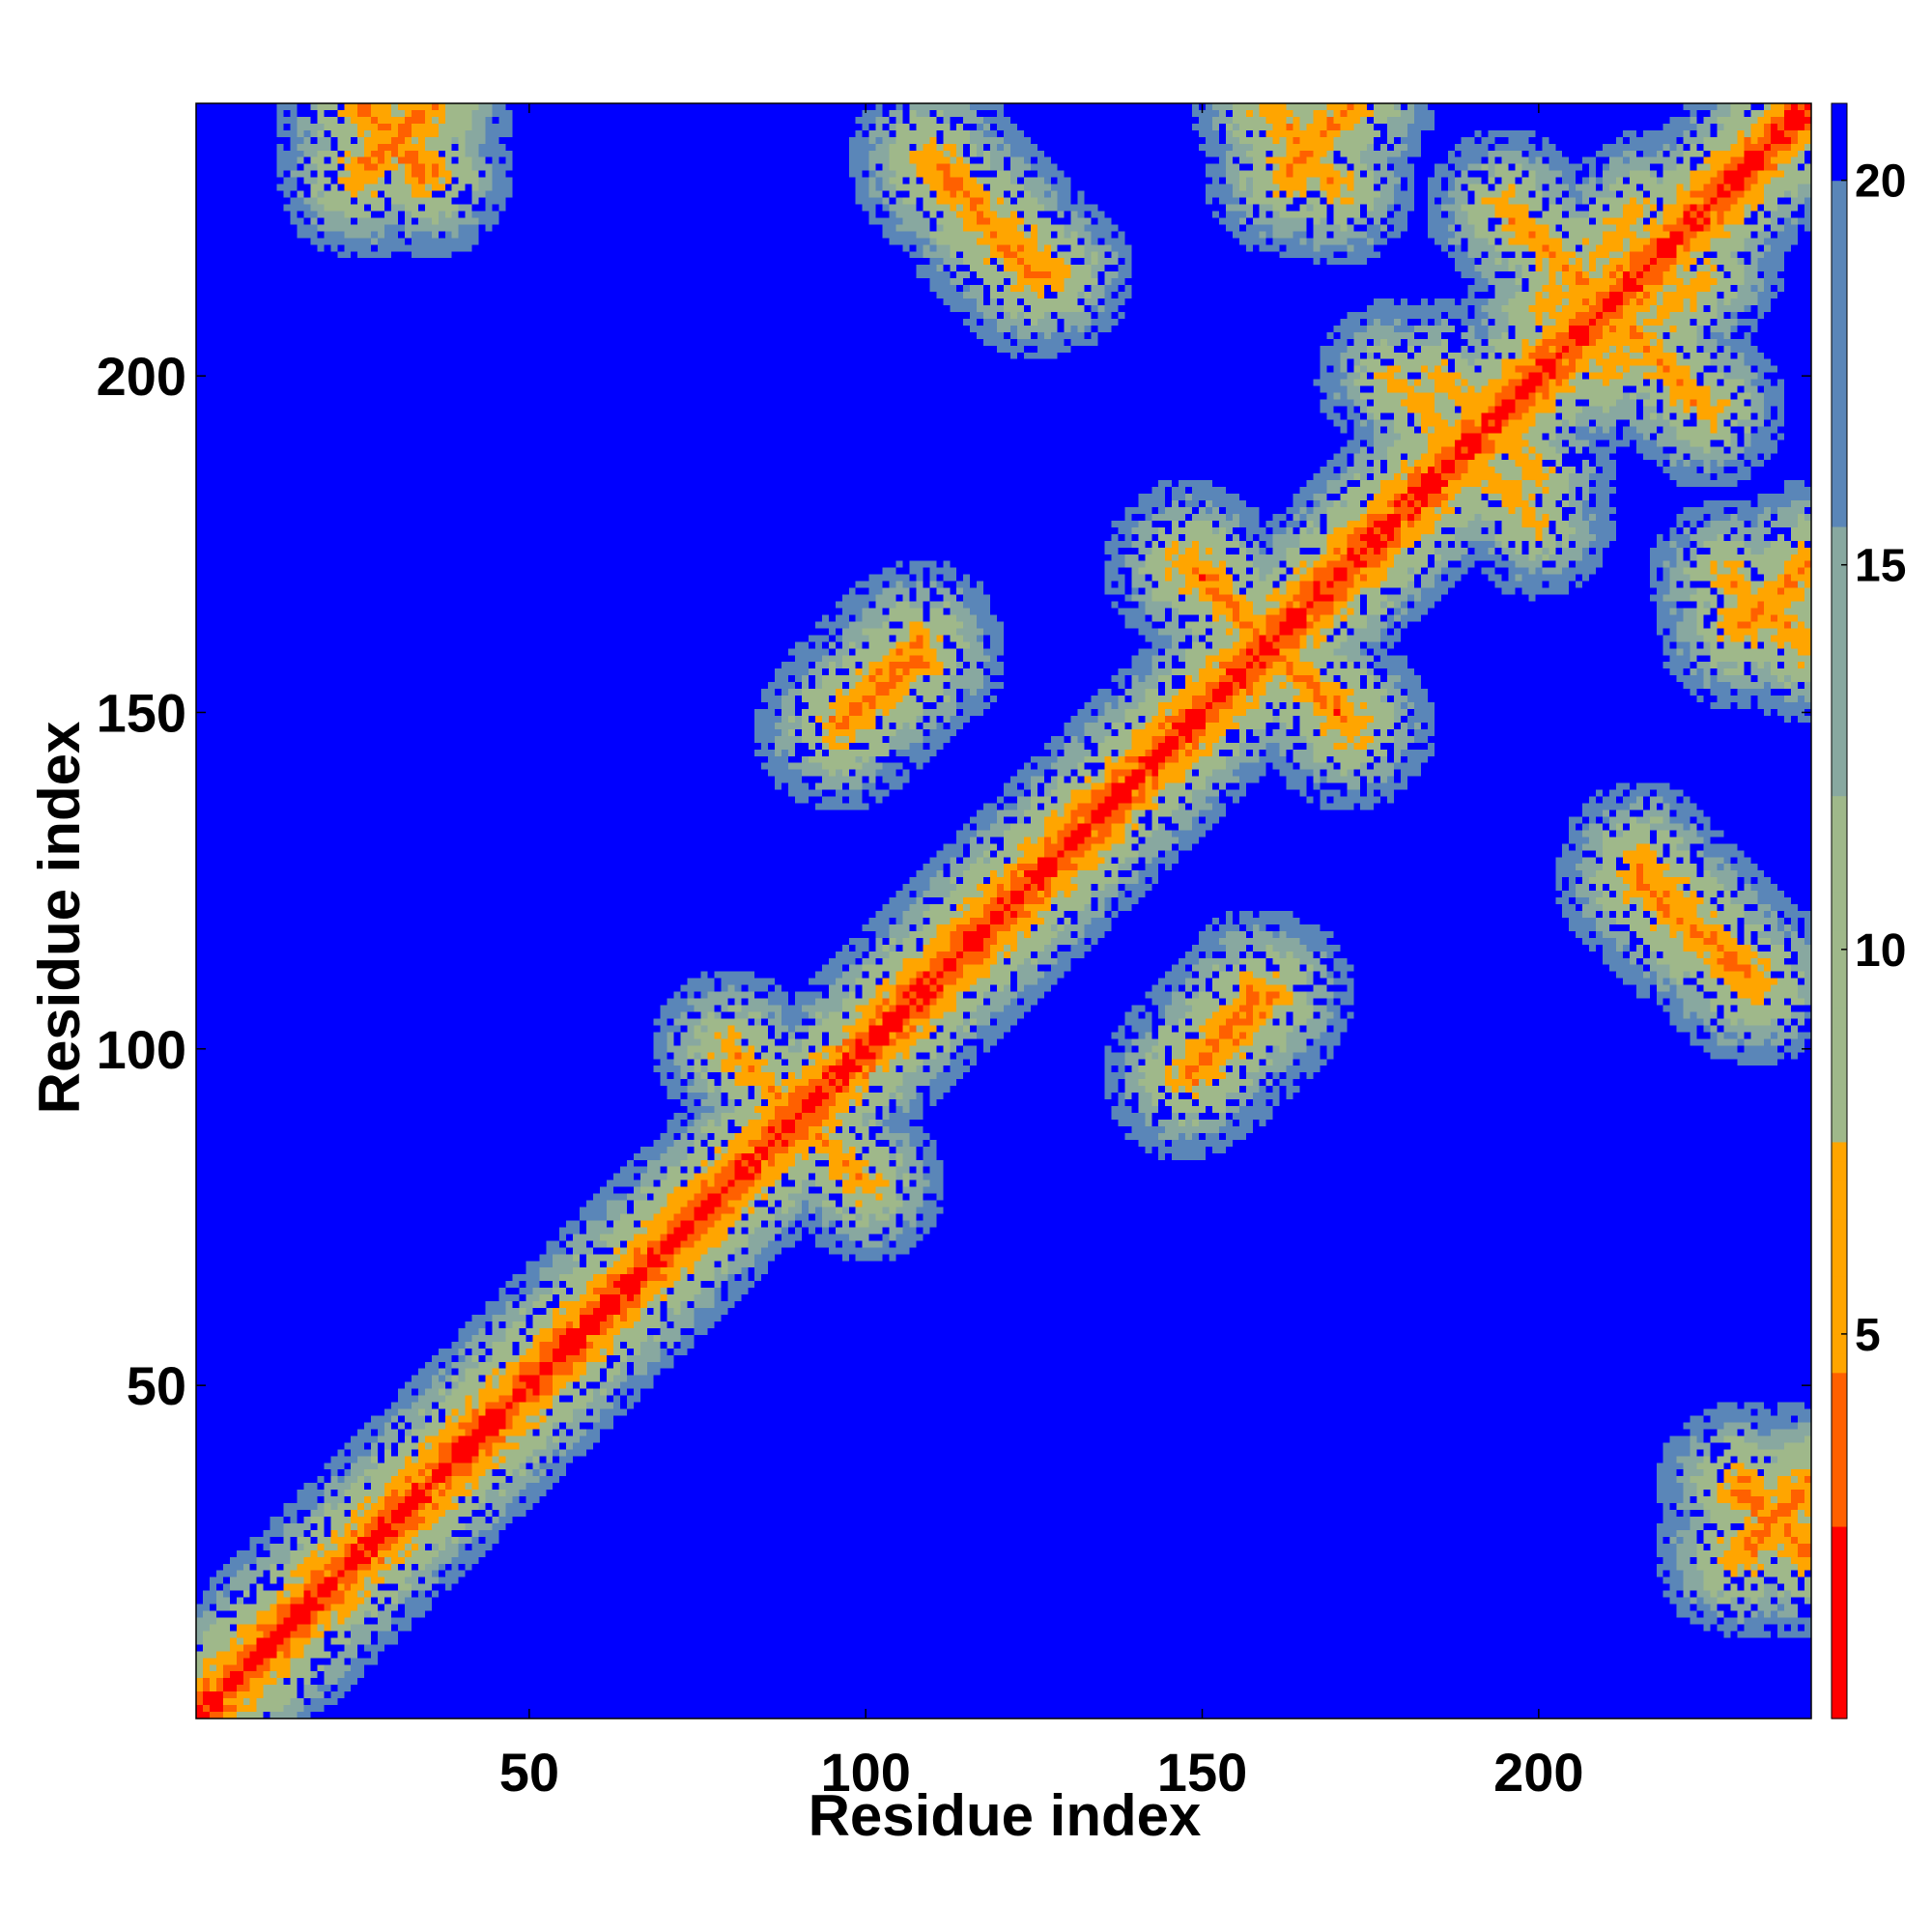  I want to click on colorbar-frame, so click(1839, 910).